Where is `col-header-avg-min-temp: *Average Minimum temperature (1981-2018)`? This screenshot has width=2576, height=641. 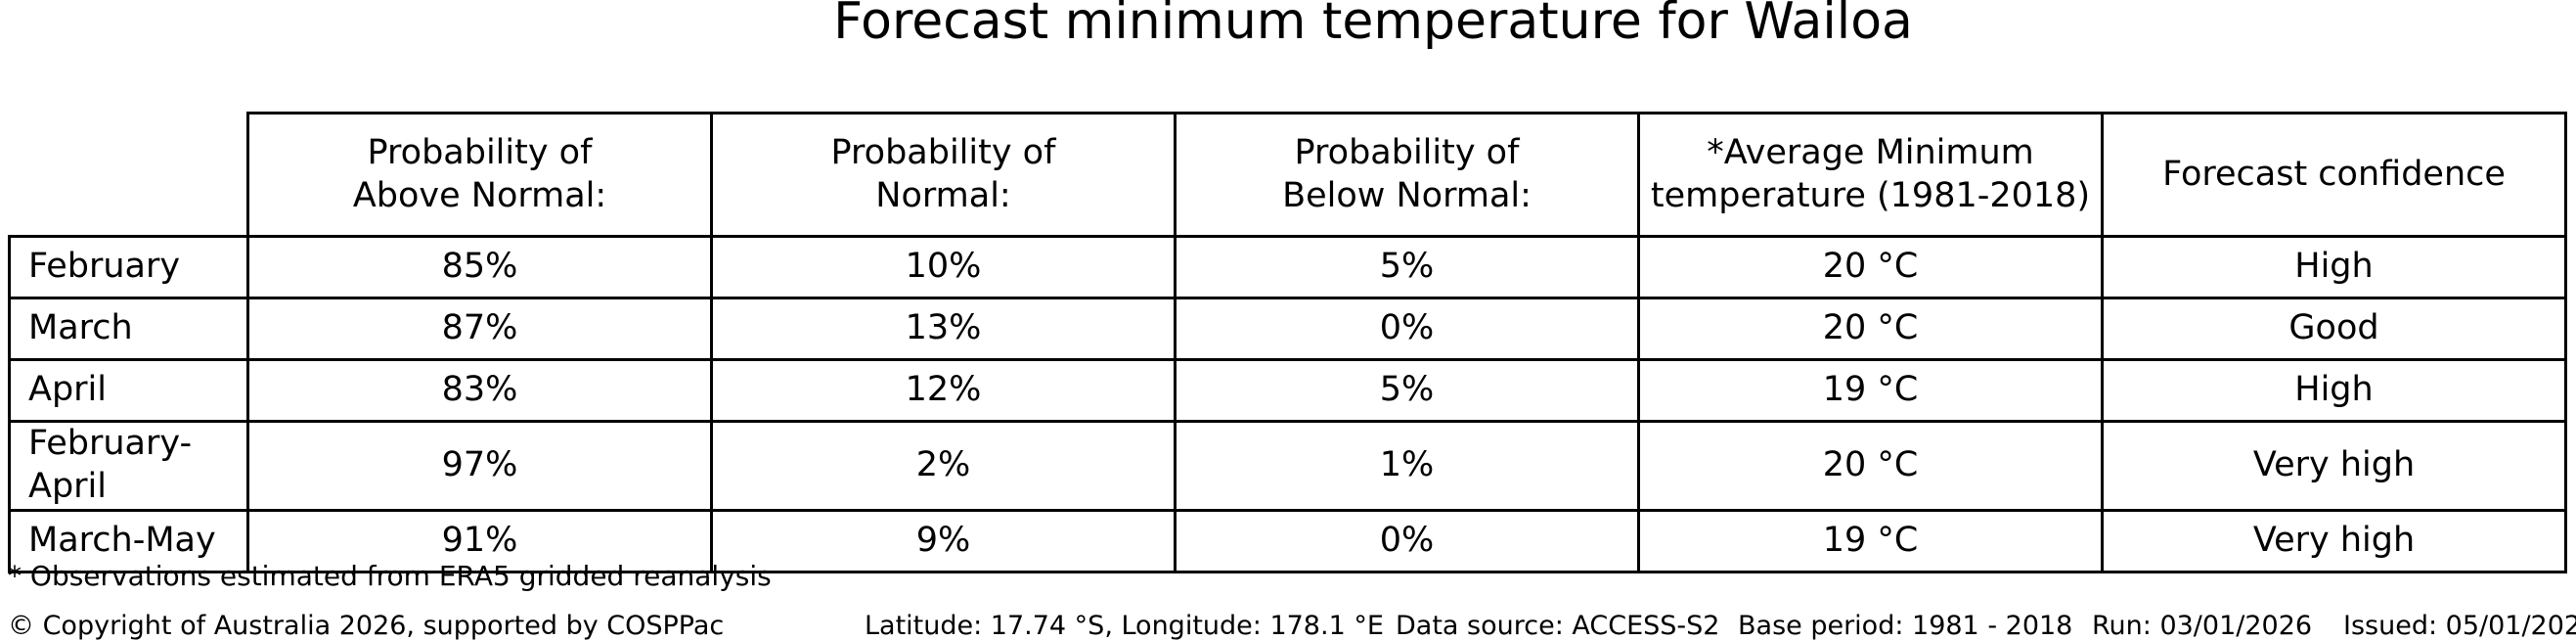 col-header-avg-min-temp: *Average Minimum temperature (1981-2018) is located at coordinates (1871, 175).